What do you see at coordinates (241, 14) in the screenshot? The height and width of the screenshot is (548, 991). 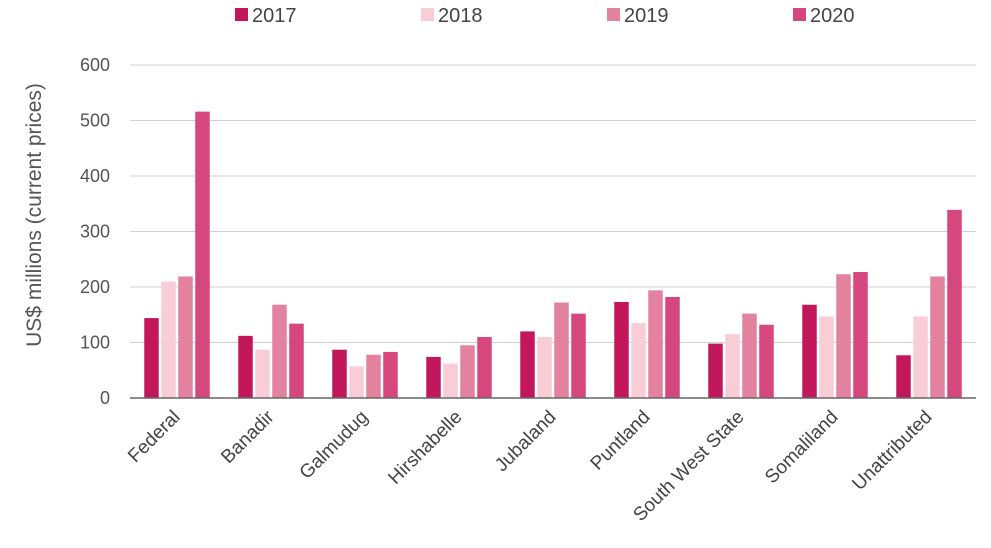 I see `legend-swatch-2017` at bounding box center [241, 14].